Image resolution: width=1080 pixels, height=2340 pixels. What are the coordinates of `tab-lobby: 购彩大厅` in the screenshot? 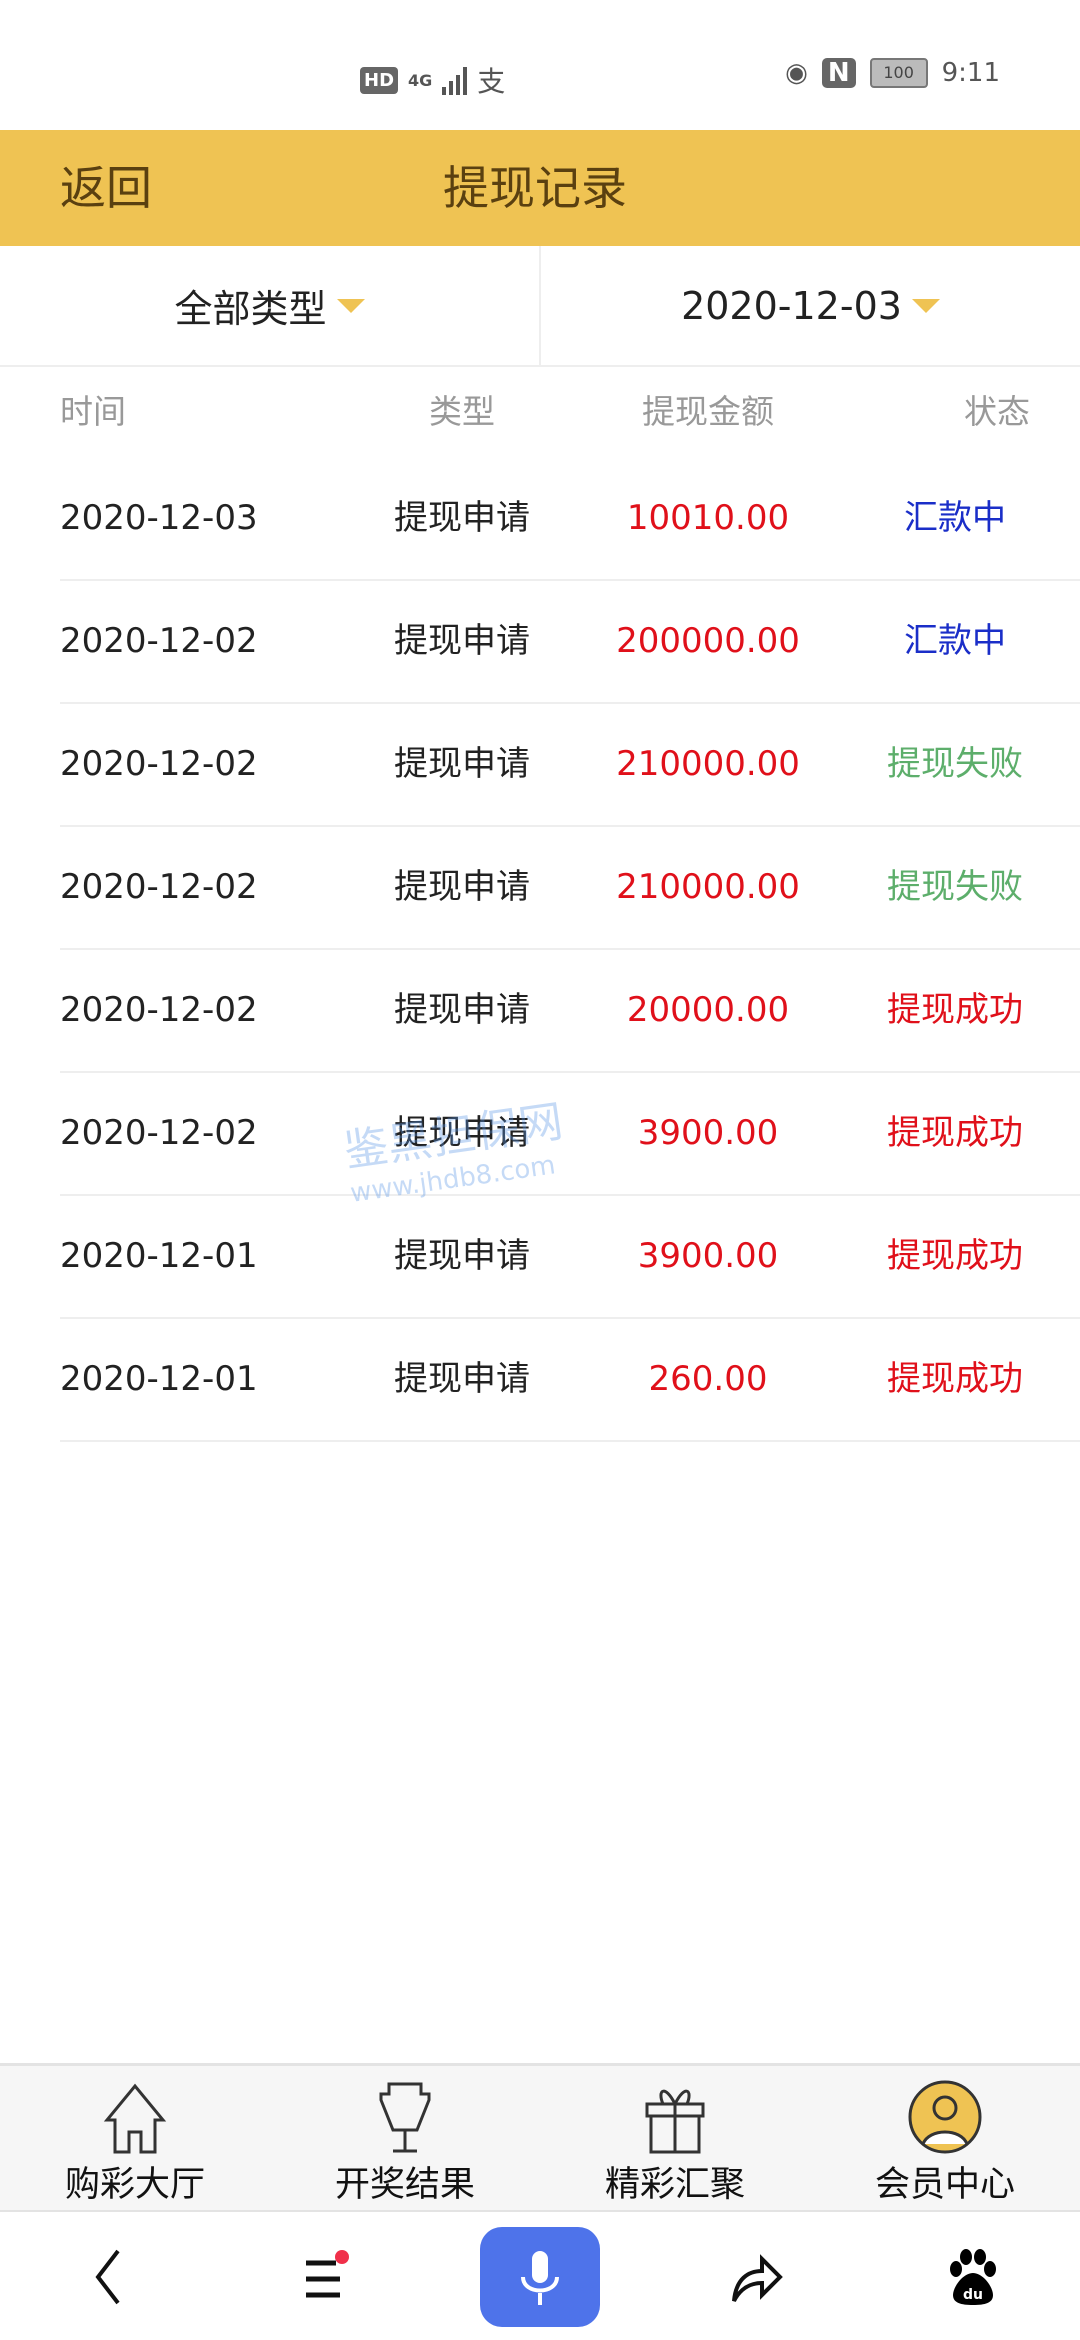 It's located at (135, 2138).